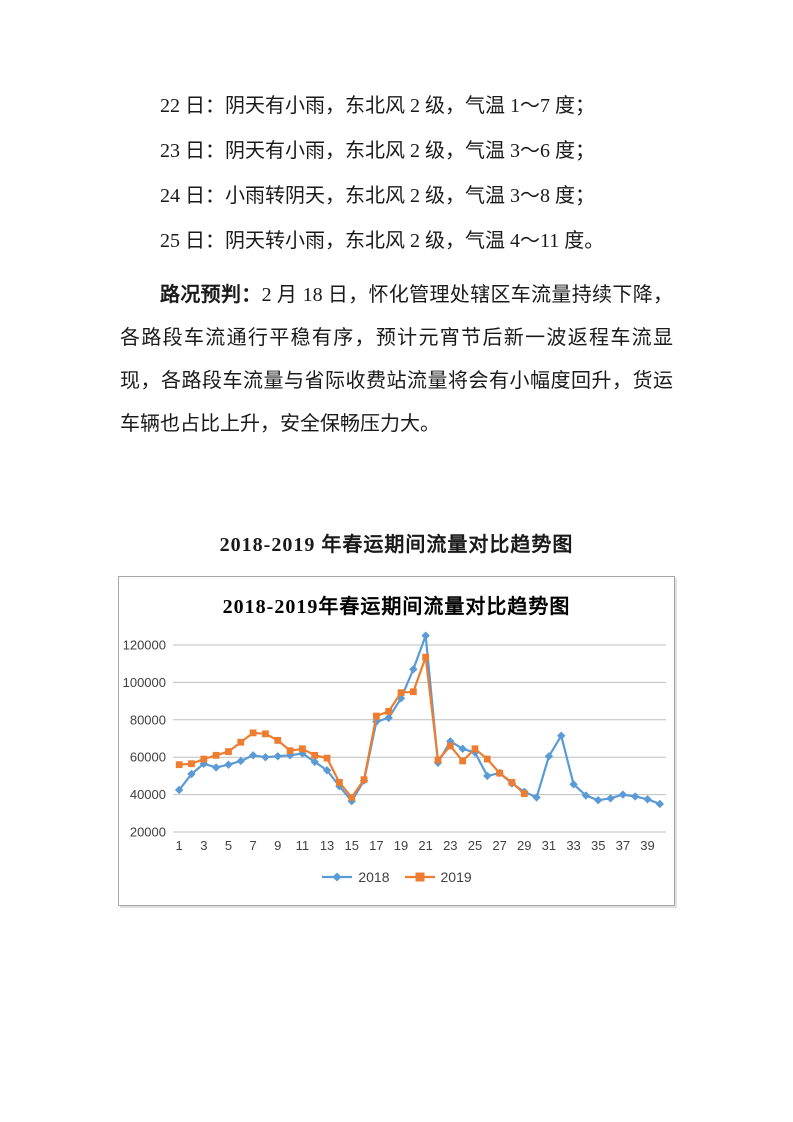 Image resolution: width=793 pixels, height=1122 pixels. I want to click on svg-text: 39, so click(647, 845).